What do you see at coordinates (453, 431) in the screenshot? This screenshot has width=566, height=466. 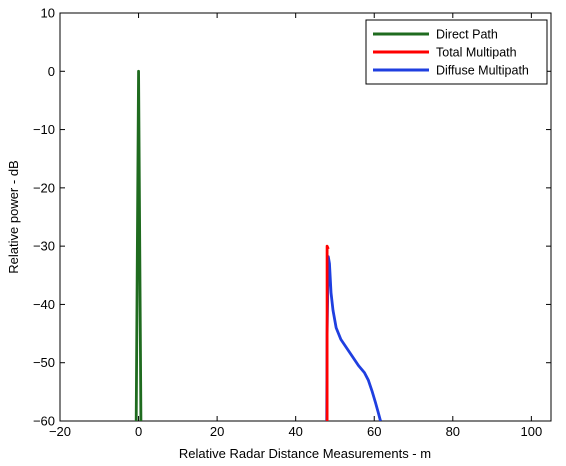 I see `x-tick-label: 80` at bounding box center [453, 431].